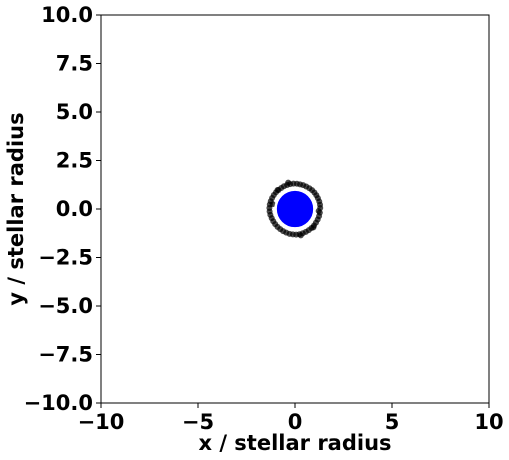  I want to click on y-tick-label: 0.0, so click(74, 209).